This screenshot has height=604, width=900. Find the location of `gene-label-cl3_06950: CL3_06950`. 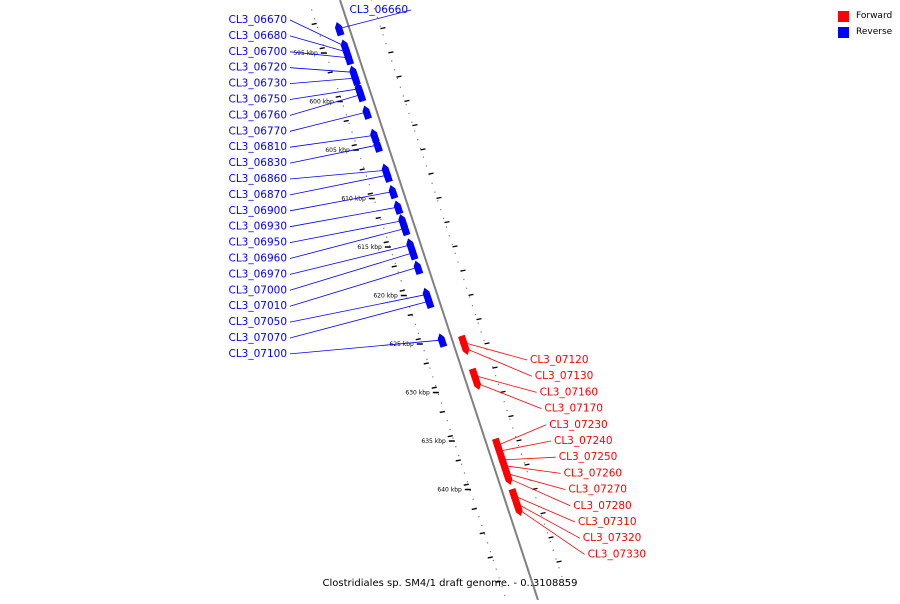

gene-label-cl3_06950: CL3_06950 is located at coordinates (257, 243).